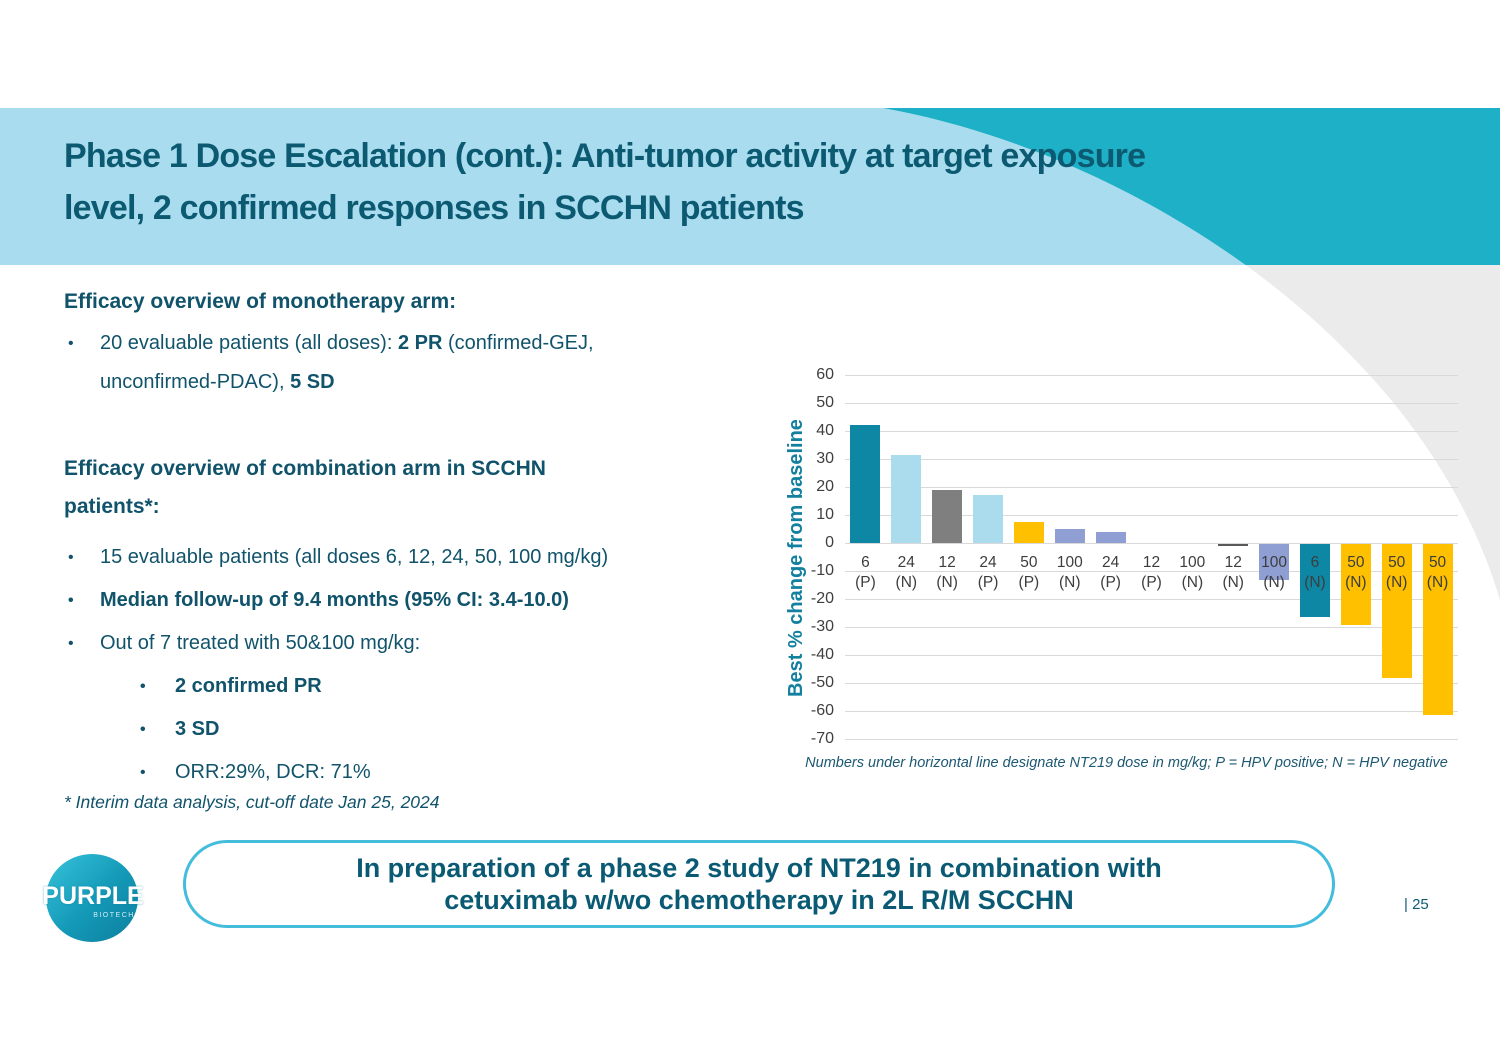 The image size is (1500, 1060). I want to click on list-item: 2 confirmed PR, so click(336, 686).